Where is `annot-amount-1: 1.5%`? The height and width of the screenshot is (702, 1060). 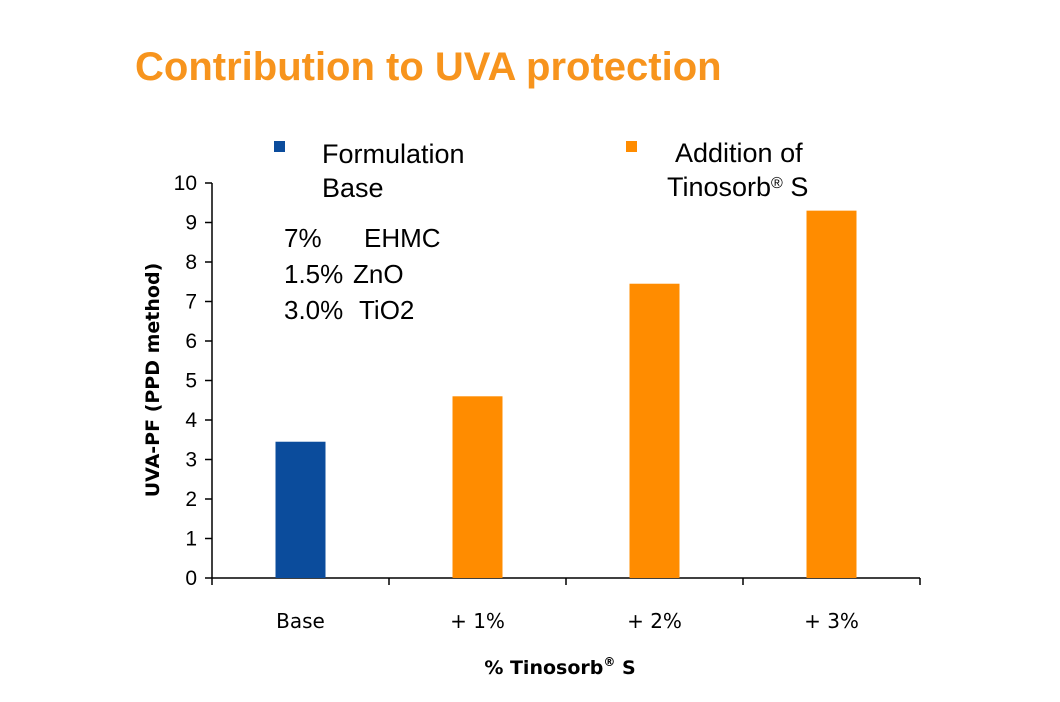
annot-amount-1: 1.5% is located at coordinates (313, 274).